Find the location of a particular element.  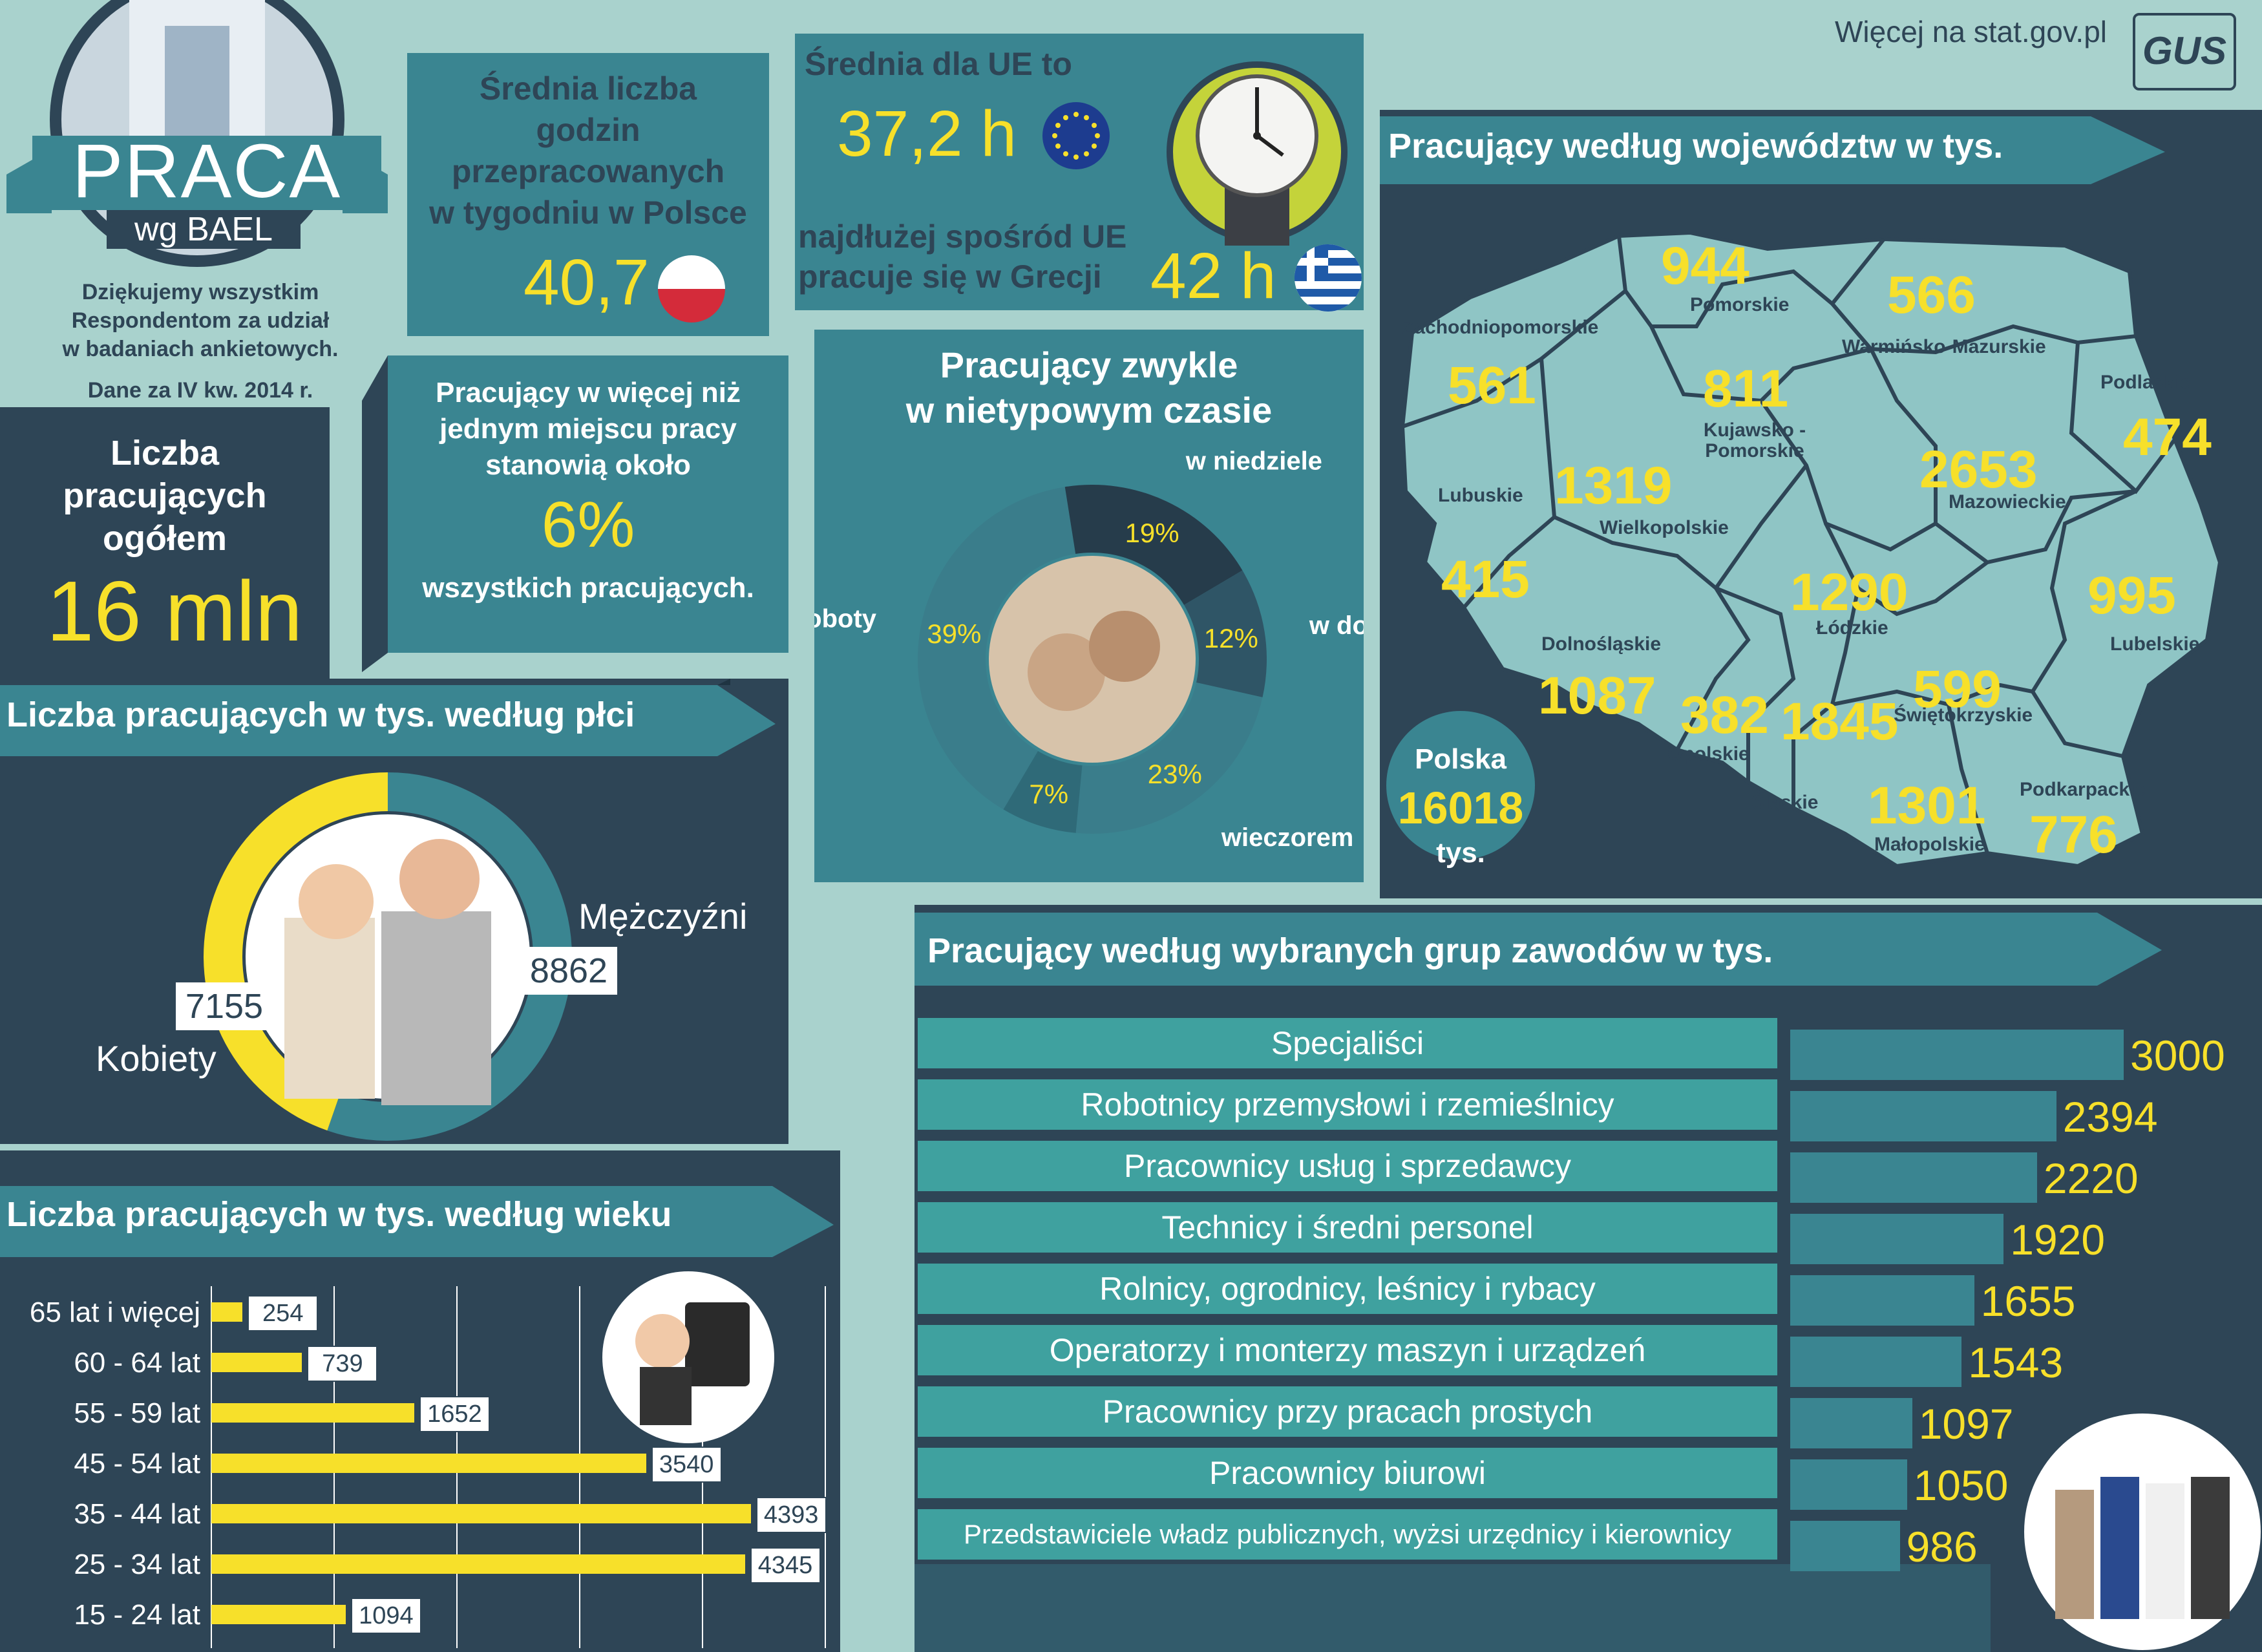

donut-value-label: 19% is located at coordinates (1152, 533).